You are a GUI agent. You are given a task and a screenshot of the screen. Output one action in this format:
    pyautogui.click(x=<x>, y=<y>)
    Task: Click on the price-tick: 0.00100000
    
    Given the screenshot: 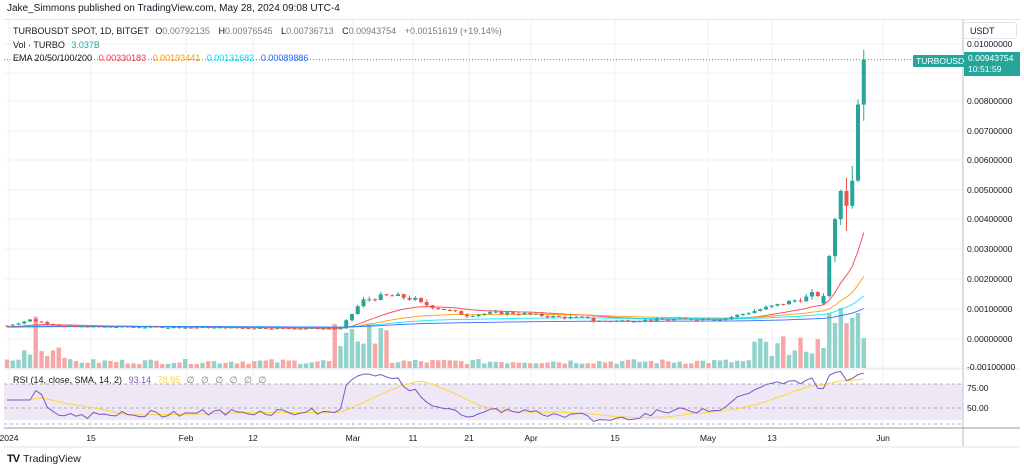 What is the action you would take?
    pyautogui.click(x=990, y=309)
    